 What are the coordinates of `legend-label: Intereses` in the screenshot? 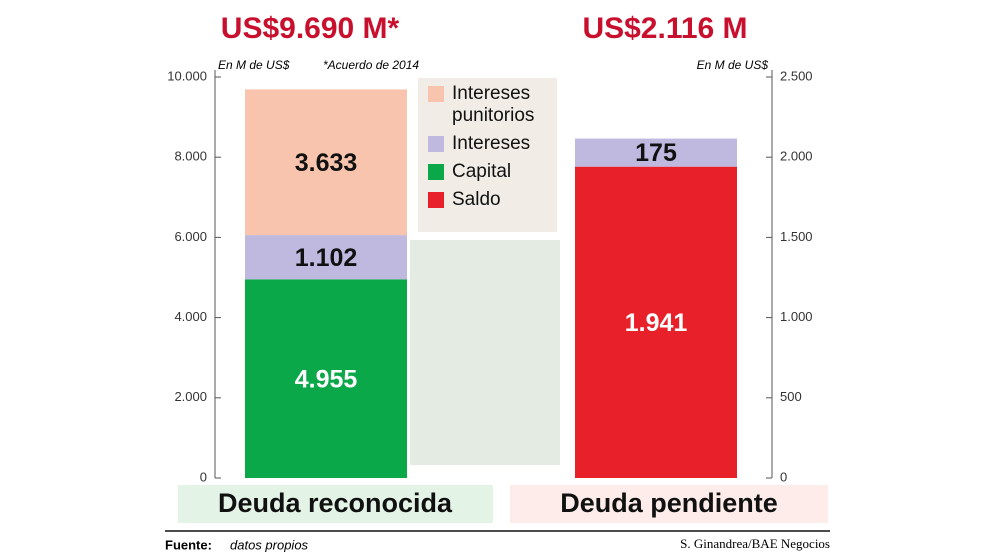 It's located at (491, 143).